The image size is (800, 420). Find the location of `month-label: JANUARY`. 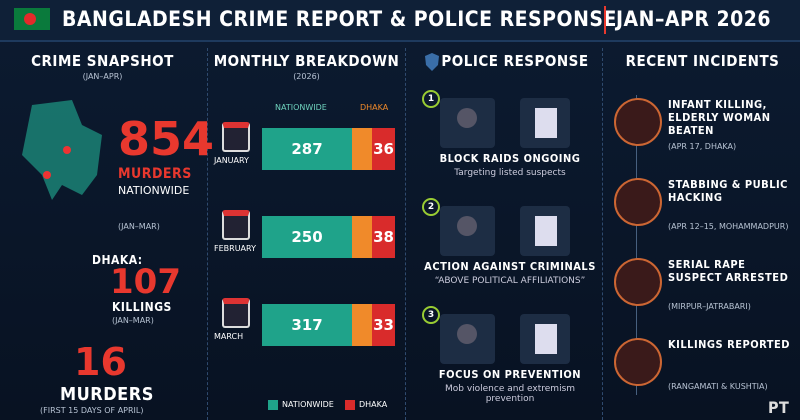

month-label: JANUARY is located at coordinates (231, 160).